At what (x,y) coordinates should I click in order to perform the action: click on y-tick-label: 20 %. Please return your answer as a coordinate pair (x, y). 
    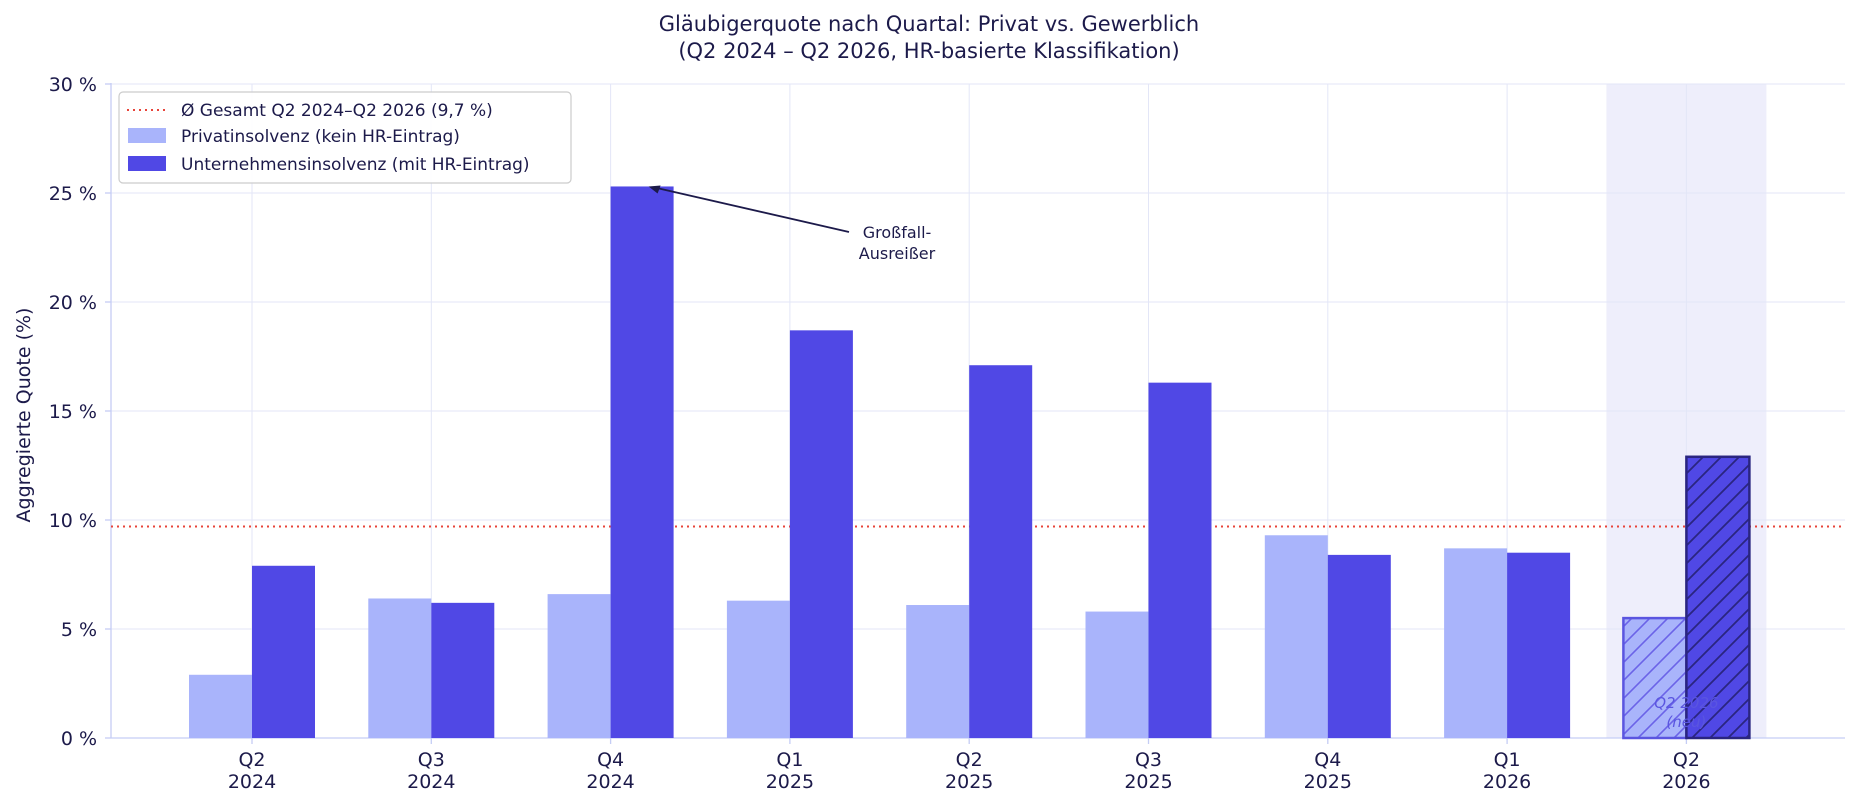
    Looking at the image, I should click on (73, 303).